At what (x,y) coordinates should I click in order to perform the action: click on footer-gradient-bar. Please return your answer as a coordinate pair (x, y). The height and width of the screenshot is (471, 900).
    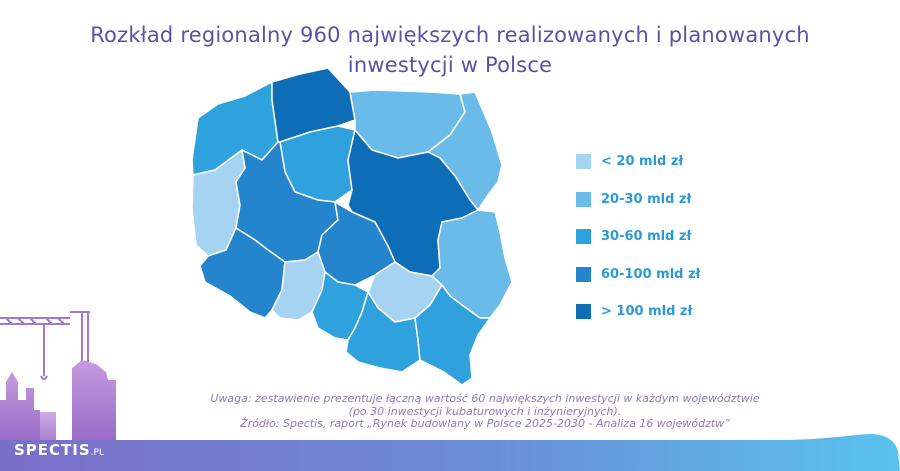
    Looking at the image, I should click on (450, 452).